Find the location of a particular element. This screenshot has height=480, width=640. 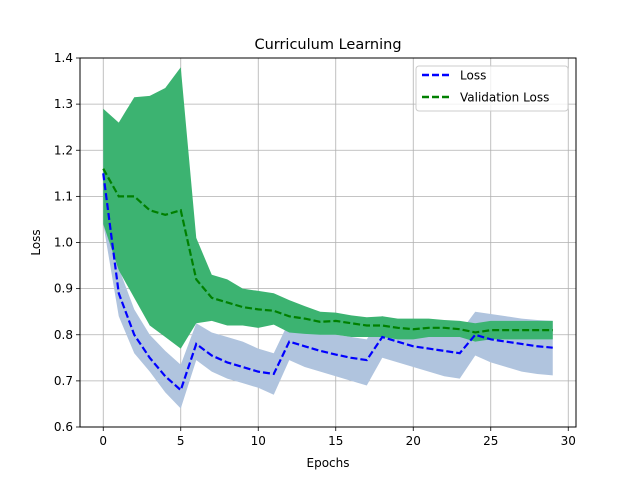

x-tick-label: 10 is located at coordinates (258, 441).